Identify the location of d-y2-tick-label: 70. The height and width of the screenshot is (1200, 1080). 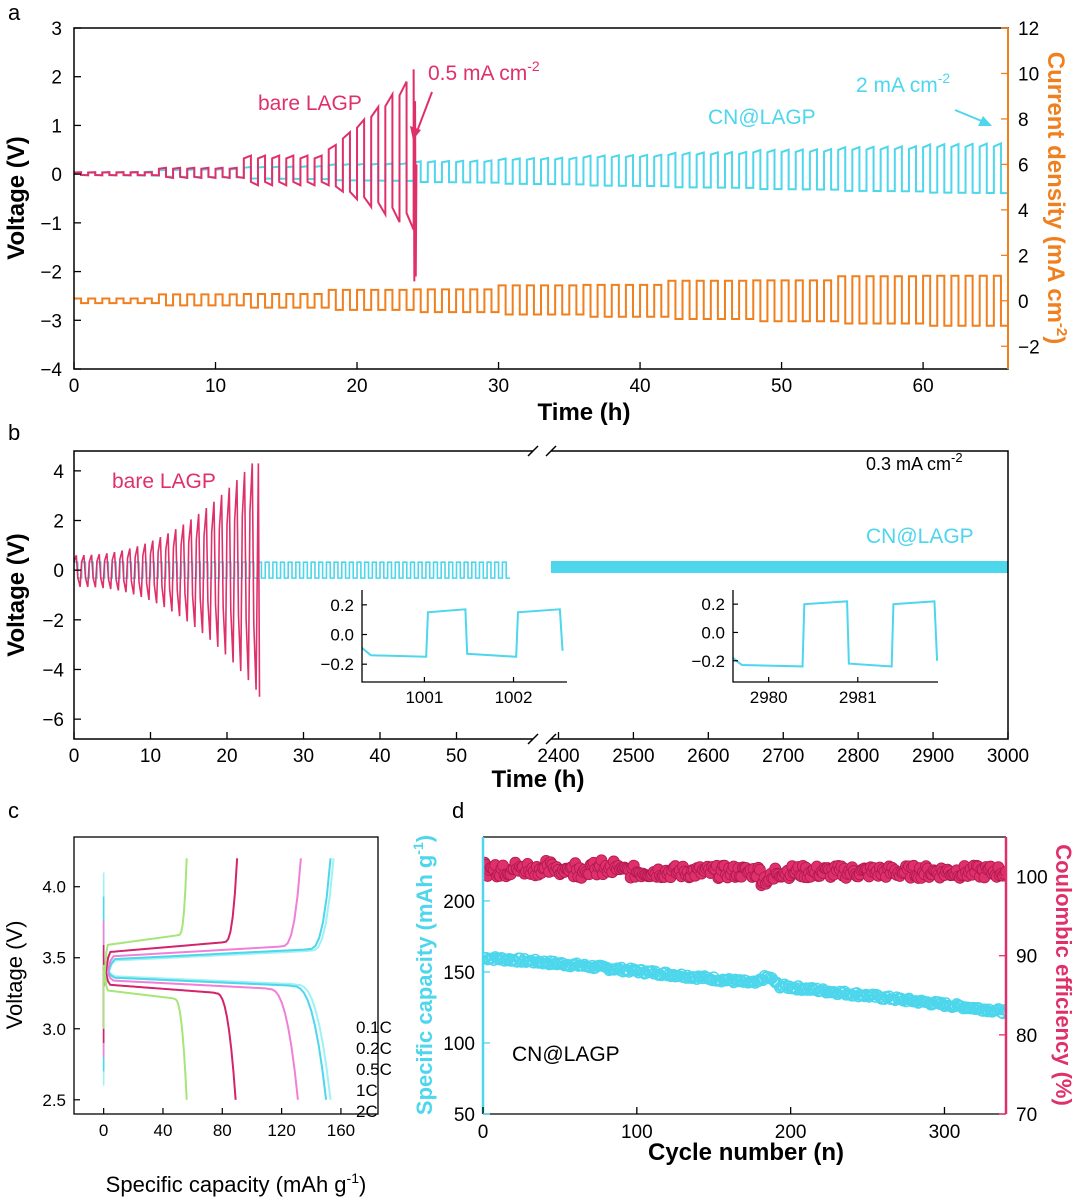
(1026, 1115).